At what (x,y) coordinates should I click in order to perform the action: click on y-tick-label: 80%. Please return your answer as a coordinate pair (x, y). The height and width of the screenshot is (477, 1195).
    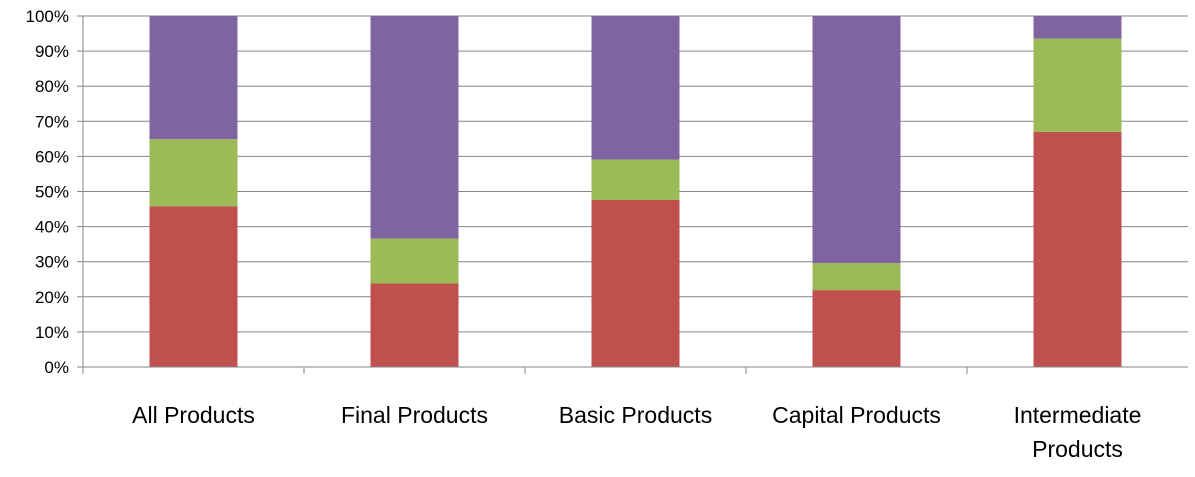
    Looking at the image, I should click on (52, 86).